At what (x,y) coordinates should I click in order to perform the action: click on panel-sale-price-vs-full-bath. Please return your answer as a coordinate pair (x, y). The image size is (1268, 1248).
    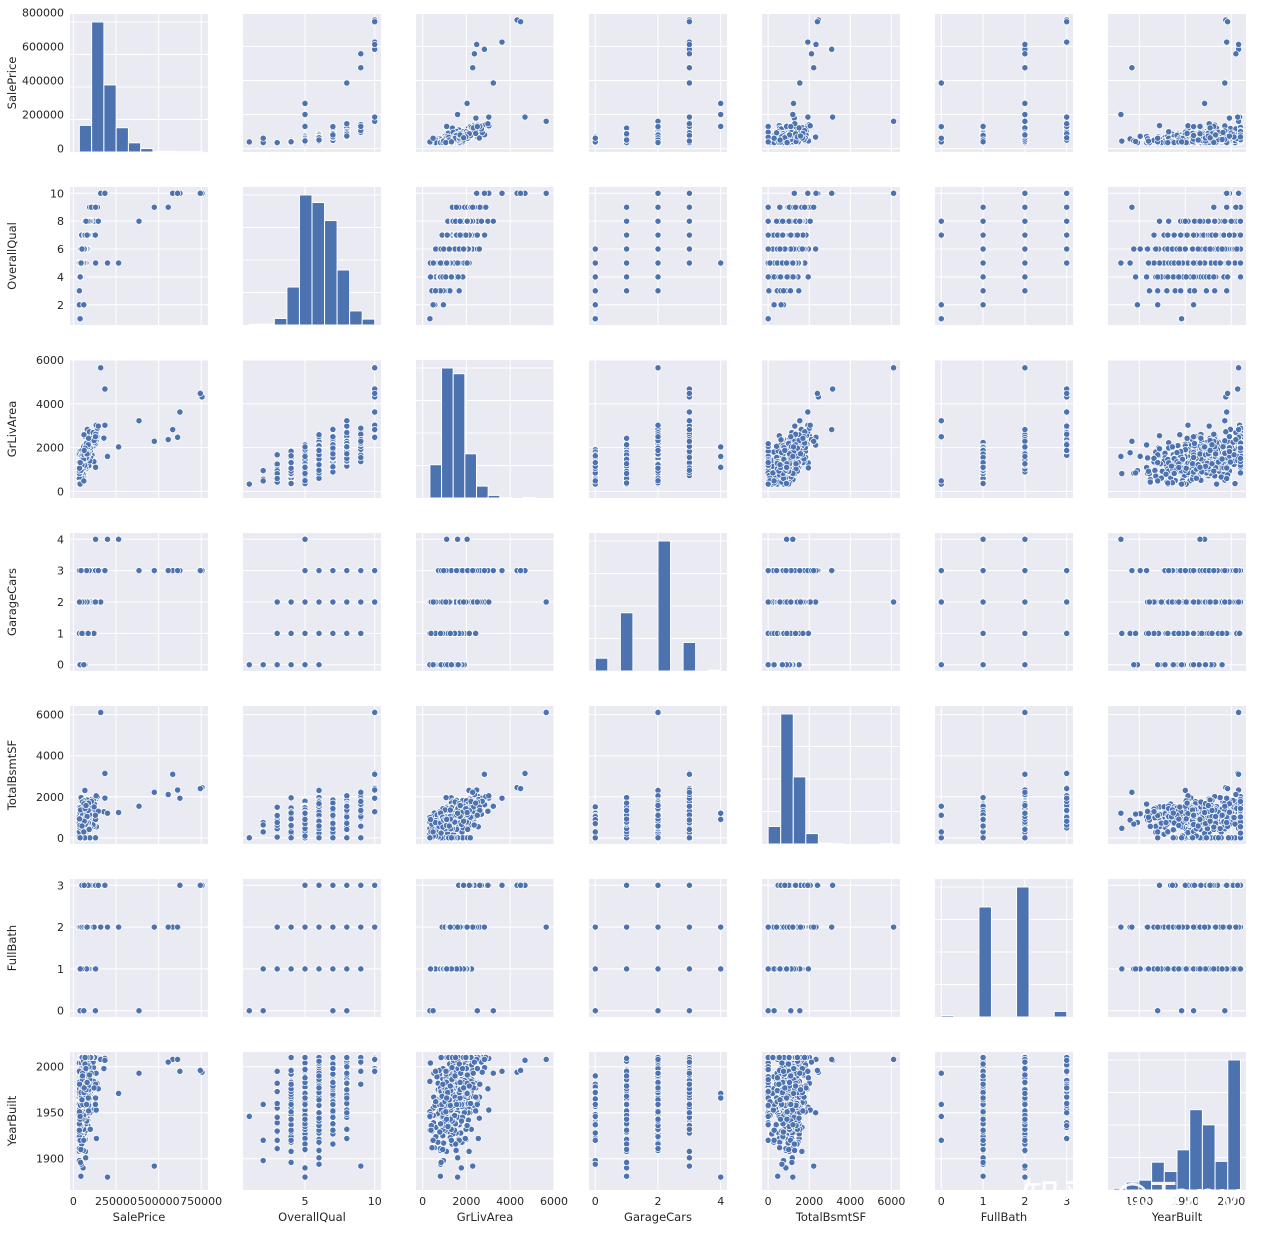
    Looking at the image, I should click on (1004, 83).